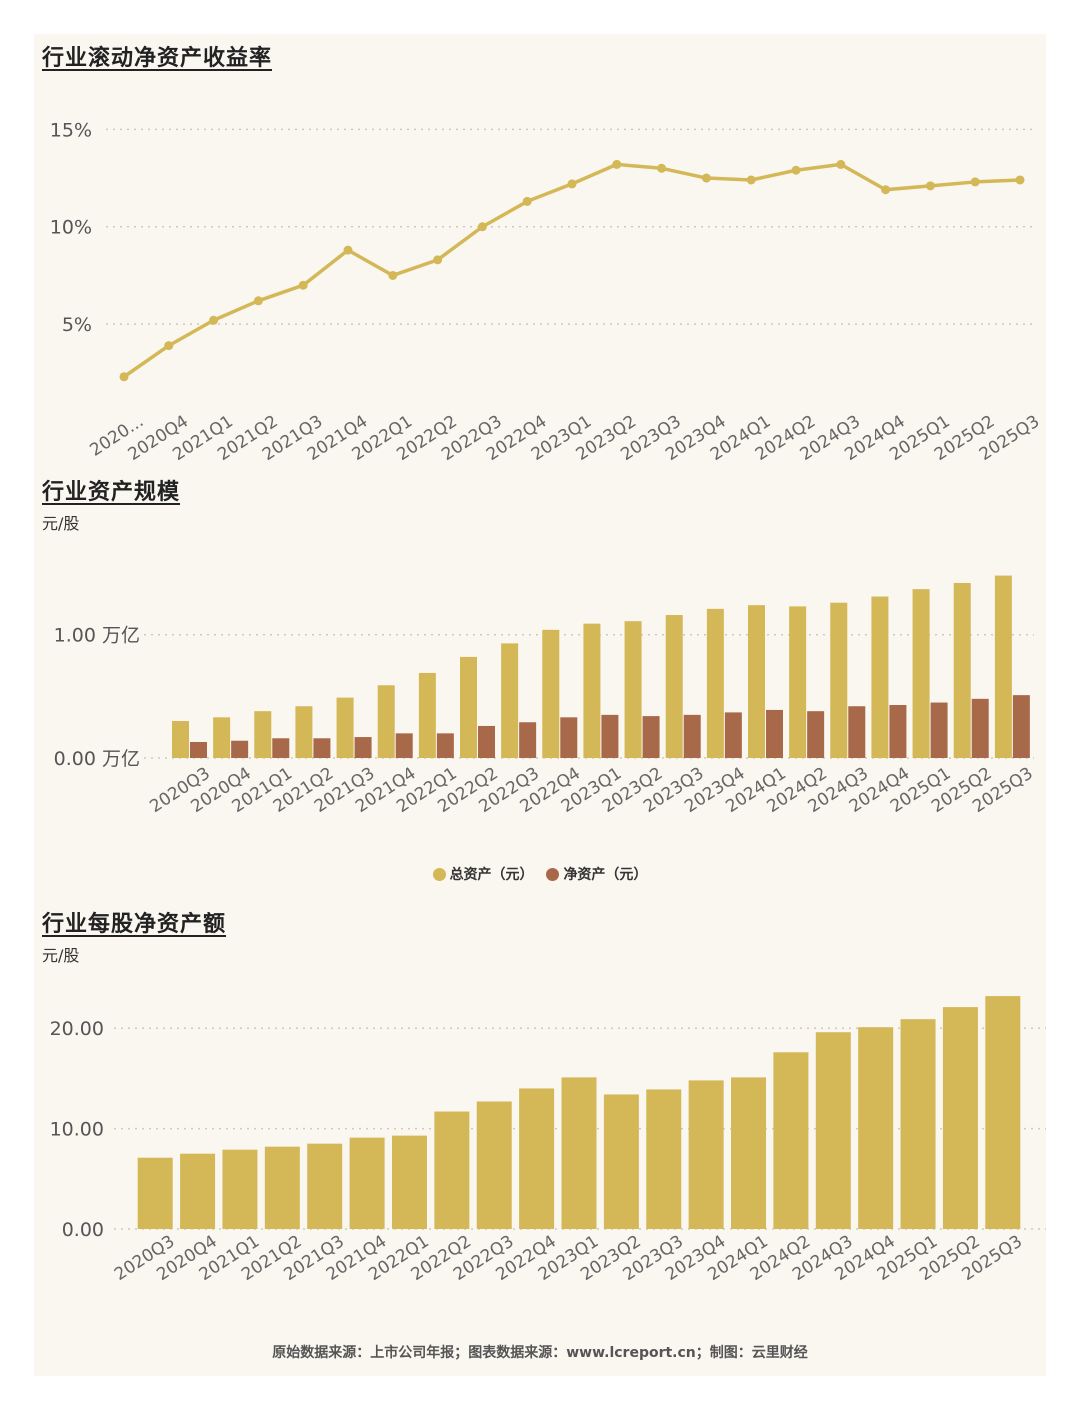  Describe the element at coordinates (157, 58) in the screenshot. I see `roe-chart-title: 行业滚动净资产收益率` at that location.